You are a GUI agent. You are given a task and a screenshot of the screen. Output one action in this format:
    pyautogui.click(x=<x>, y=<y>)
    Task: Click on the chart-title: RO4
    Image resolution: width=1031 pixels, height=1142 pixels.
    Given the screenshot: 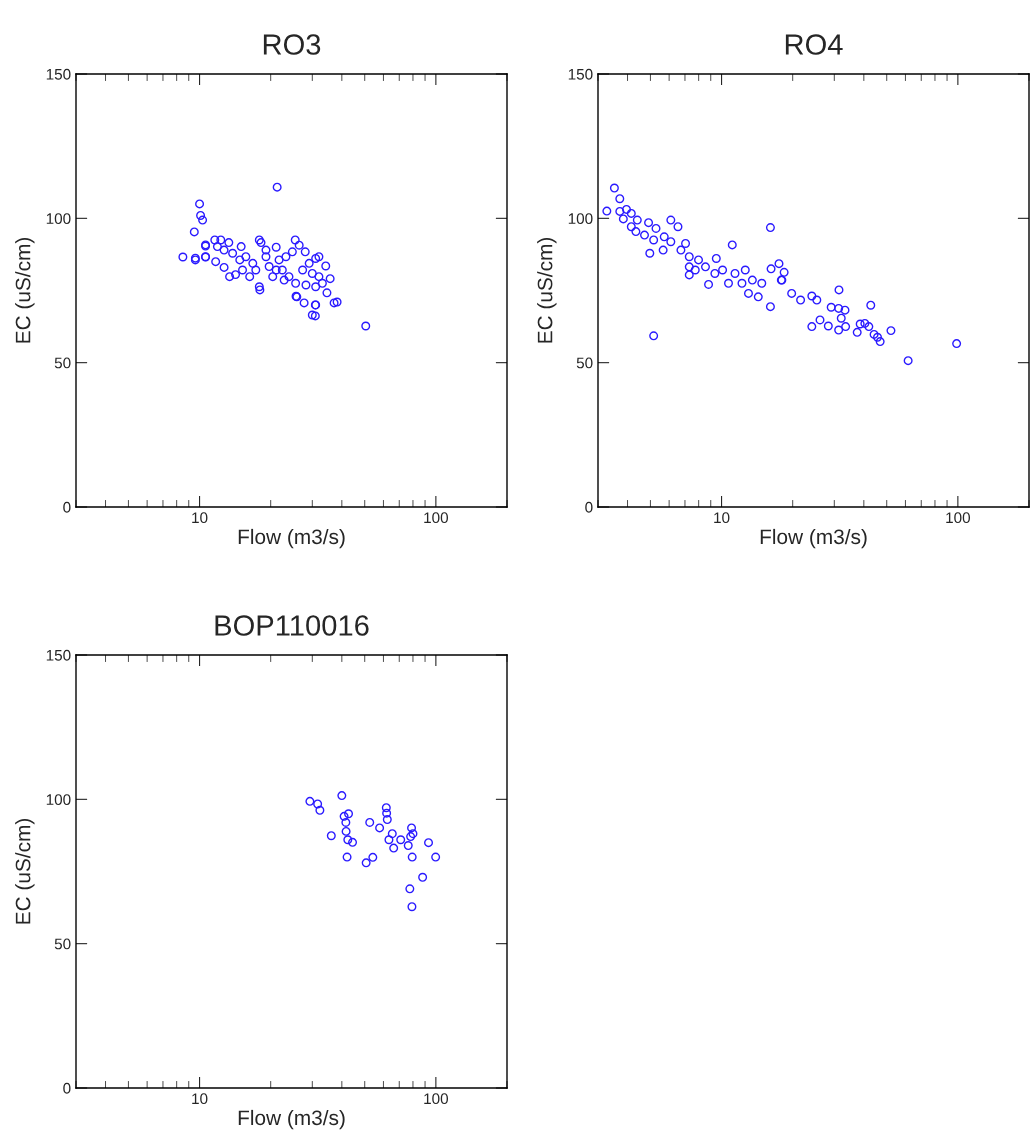 What is the action you would take?
    pyautogui.click(x=814, y=44)
    